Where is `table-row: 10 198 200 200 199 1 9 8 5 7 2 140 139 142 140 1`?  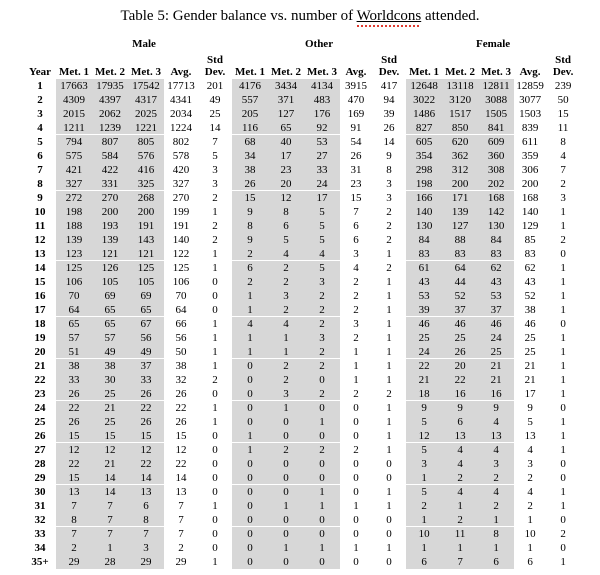
table-row: 10 198 200 200 199 1 9 8 5 7 2 140 139 142 140 1 is located at coordinates (302, 212).